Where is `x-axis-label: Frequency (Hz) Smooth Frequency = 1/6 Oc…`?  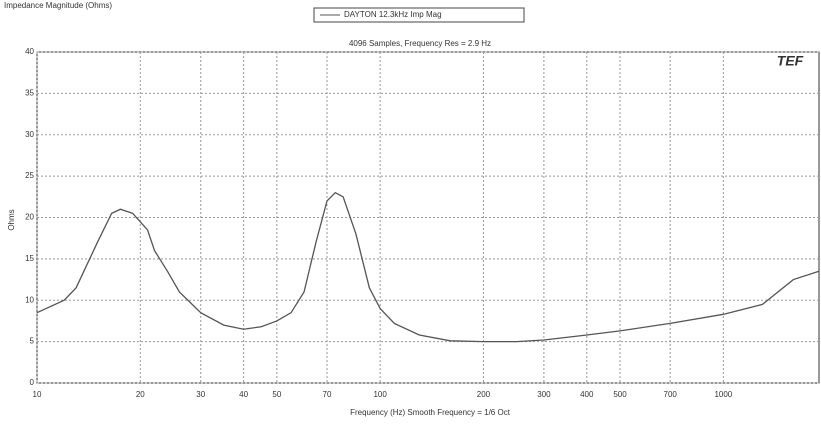
x-axis-label: Frequency (Hz) Smooth Frequency = 1/6 Oc… is located at coordinates (430, 412).